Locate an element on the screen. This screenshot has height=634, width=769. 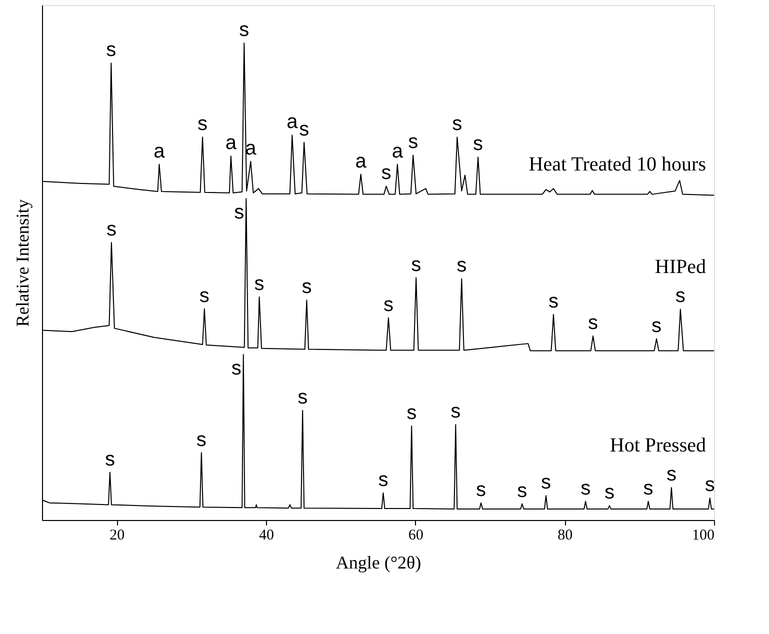
x-tick-label: 60 is located at coordinates (416, 536).